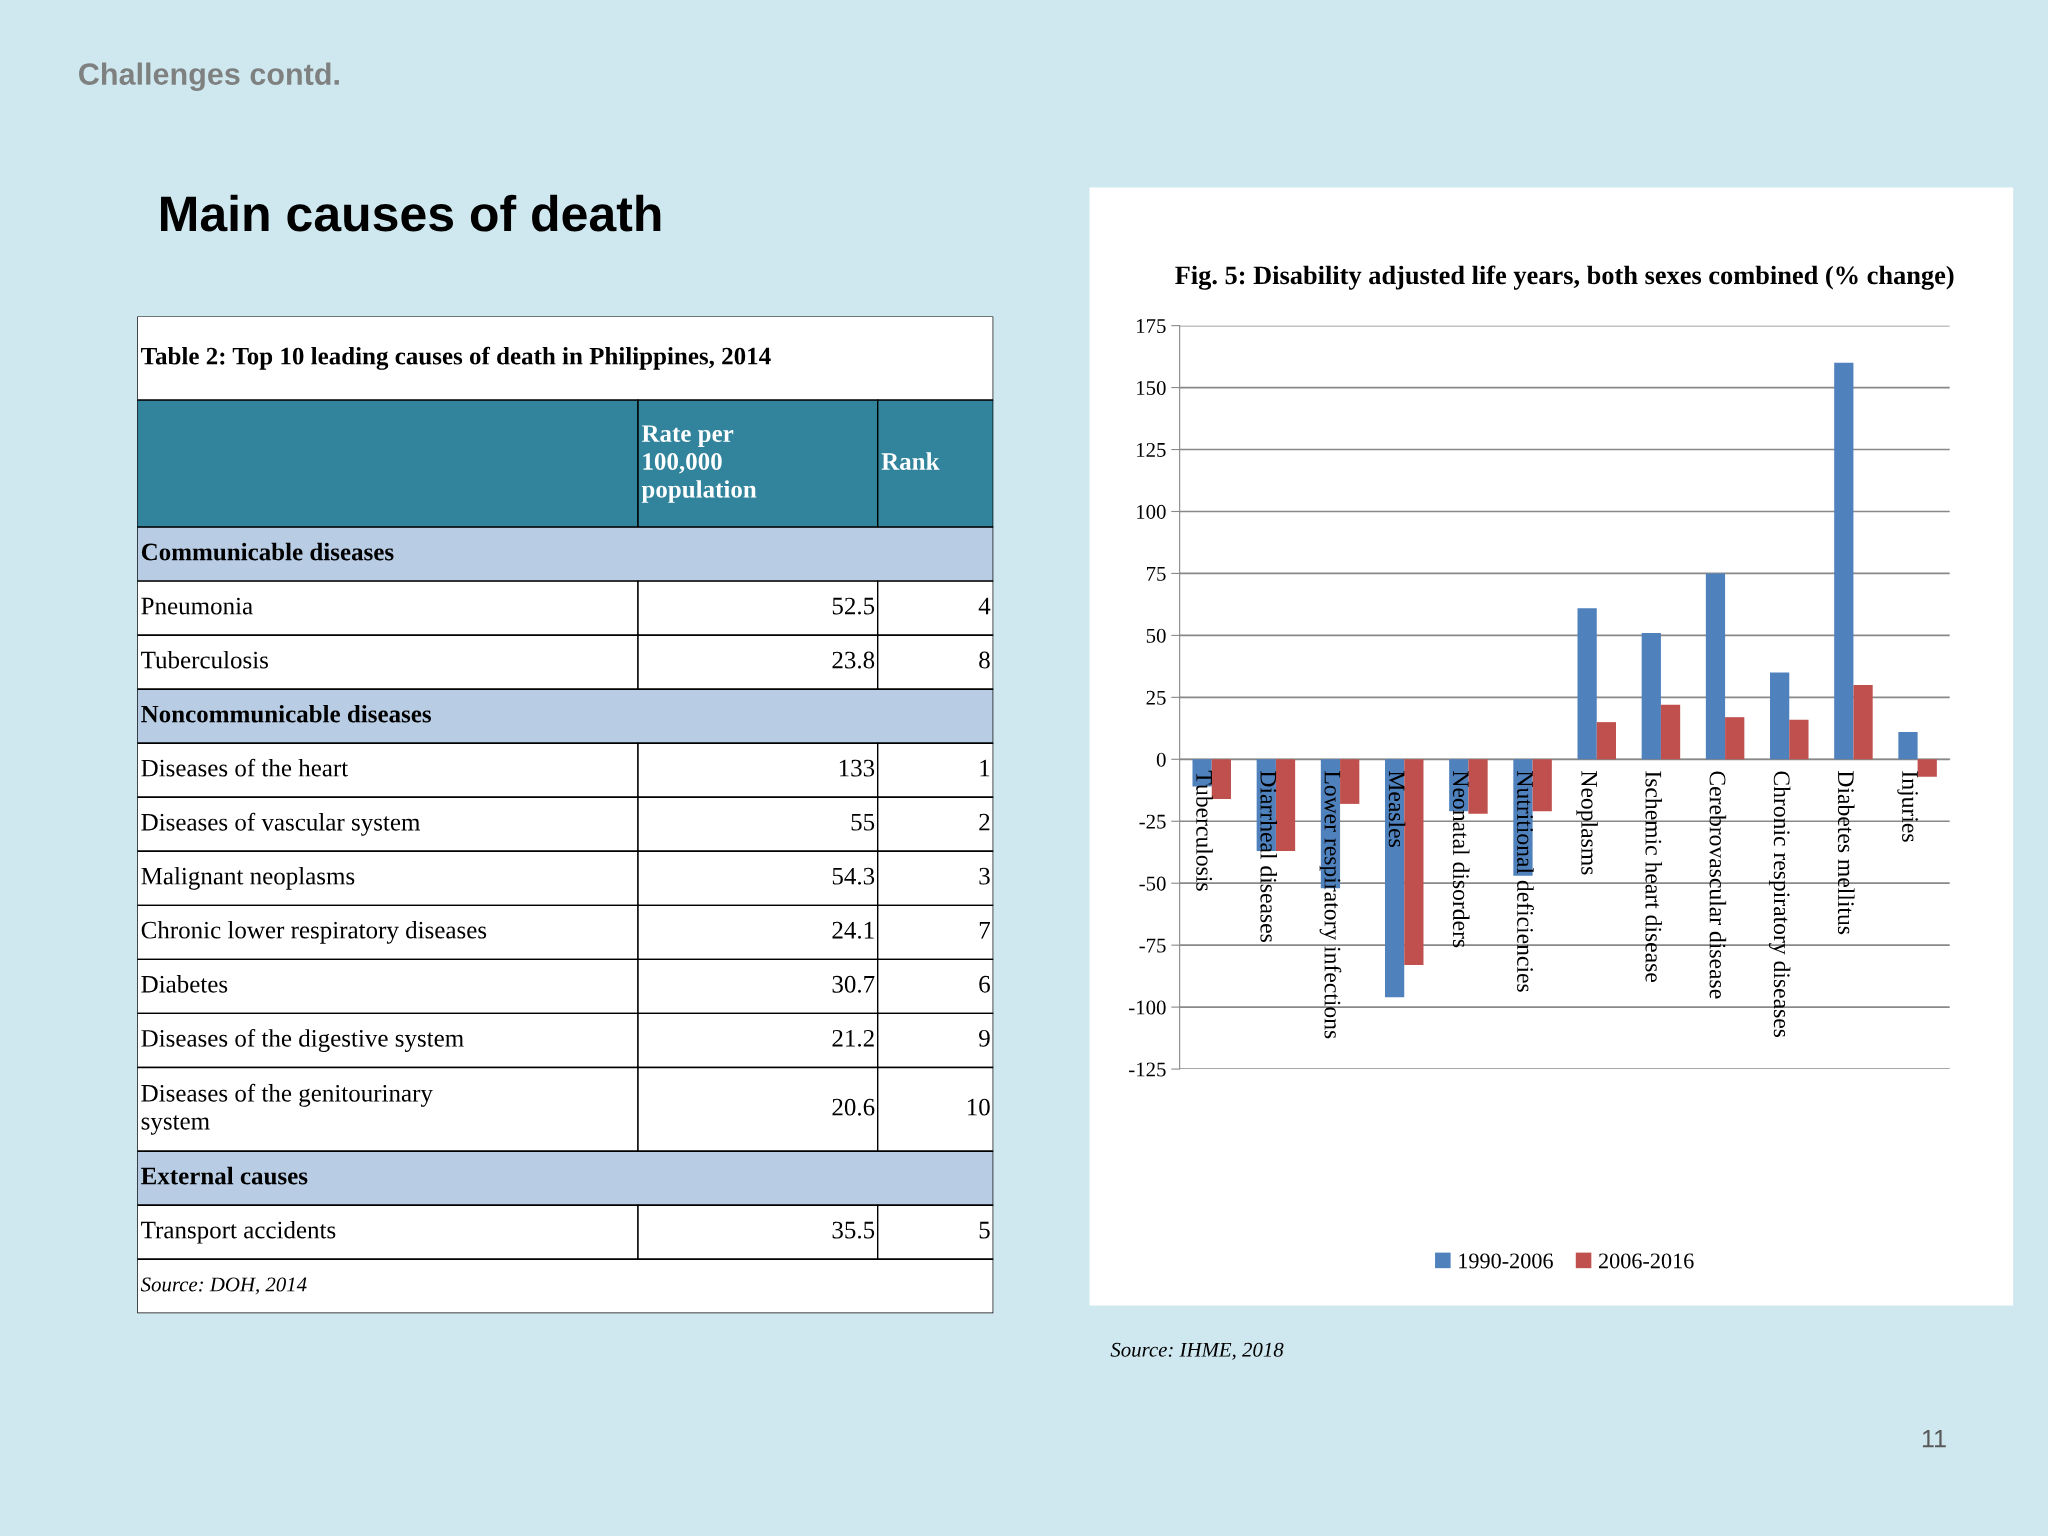  Describe the element at coordinates (1525, 881) in the screenshot. I see `x-tick-label: Nutritional deficiencies` at that location.